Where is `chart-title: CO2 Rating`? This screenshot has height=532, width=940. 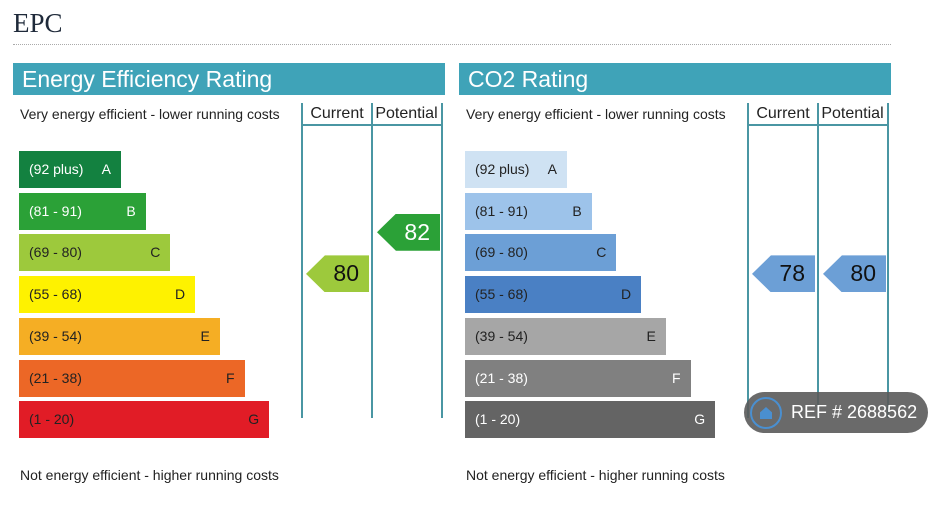 chart-title: CO2 Rating is located at coordinates (675, 79).